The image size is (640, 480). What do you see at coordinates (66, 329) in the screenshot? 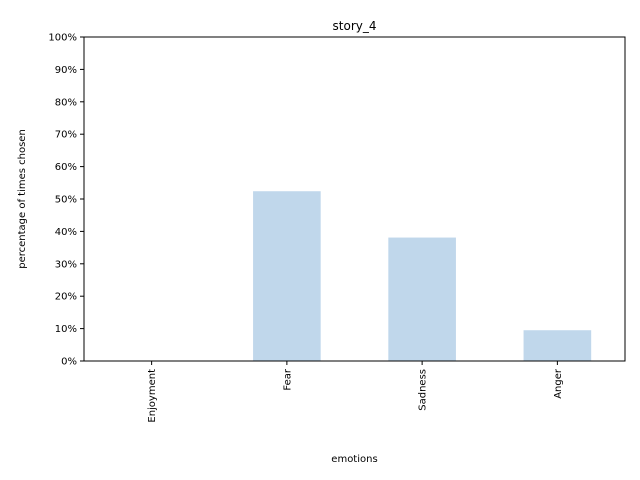
I see `y-tick-label: 10%` at bounding box center [66, 329].